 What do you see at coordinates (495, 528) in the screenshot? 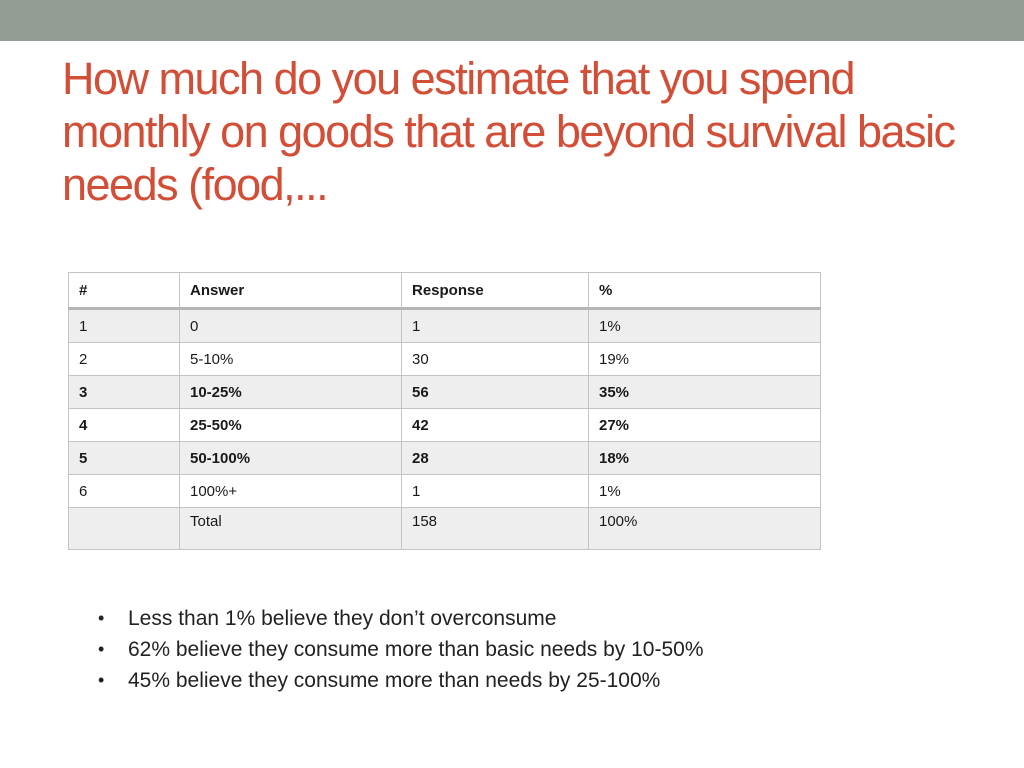
I see `cell-total-response: 158` at bounding box center [495, 528].